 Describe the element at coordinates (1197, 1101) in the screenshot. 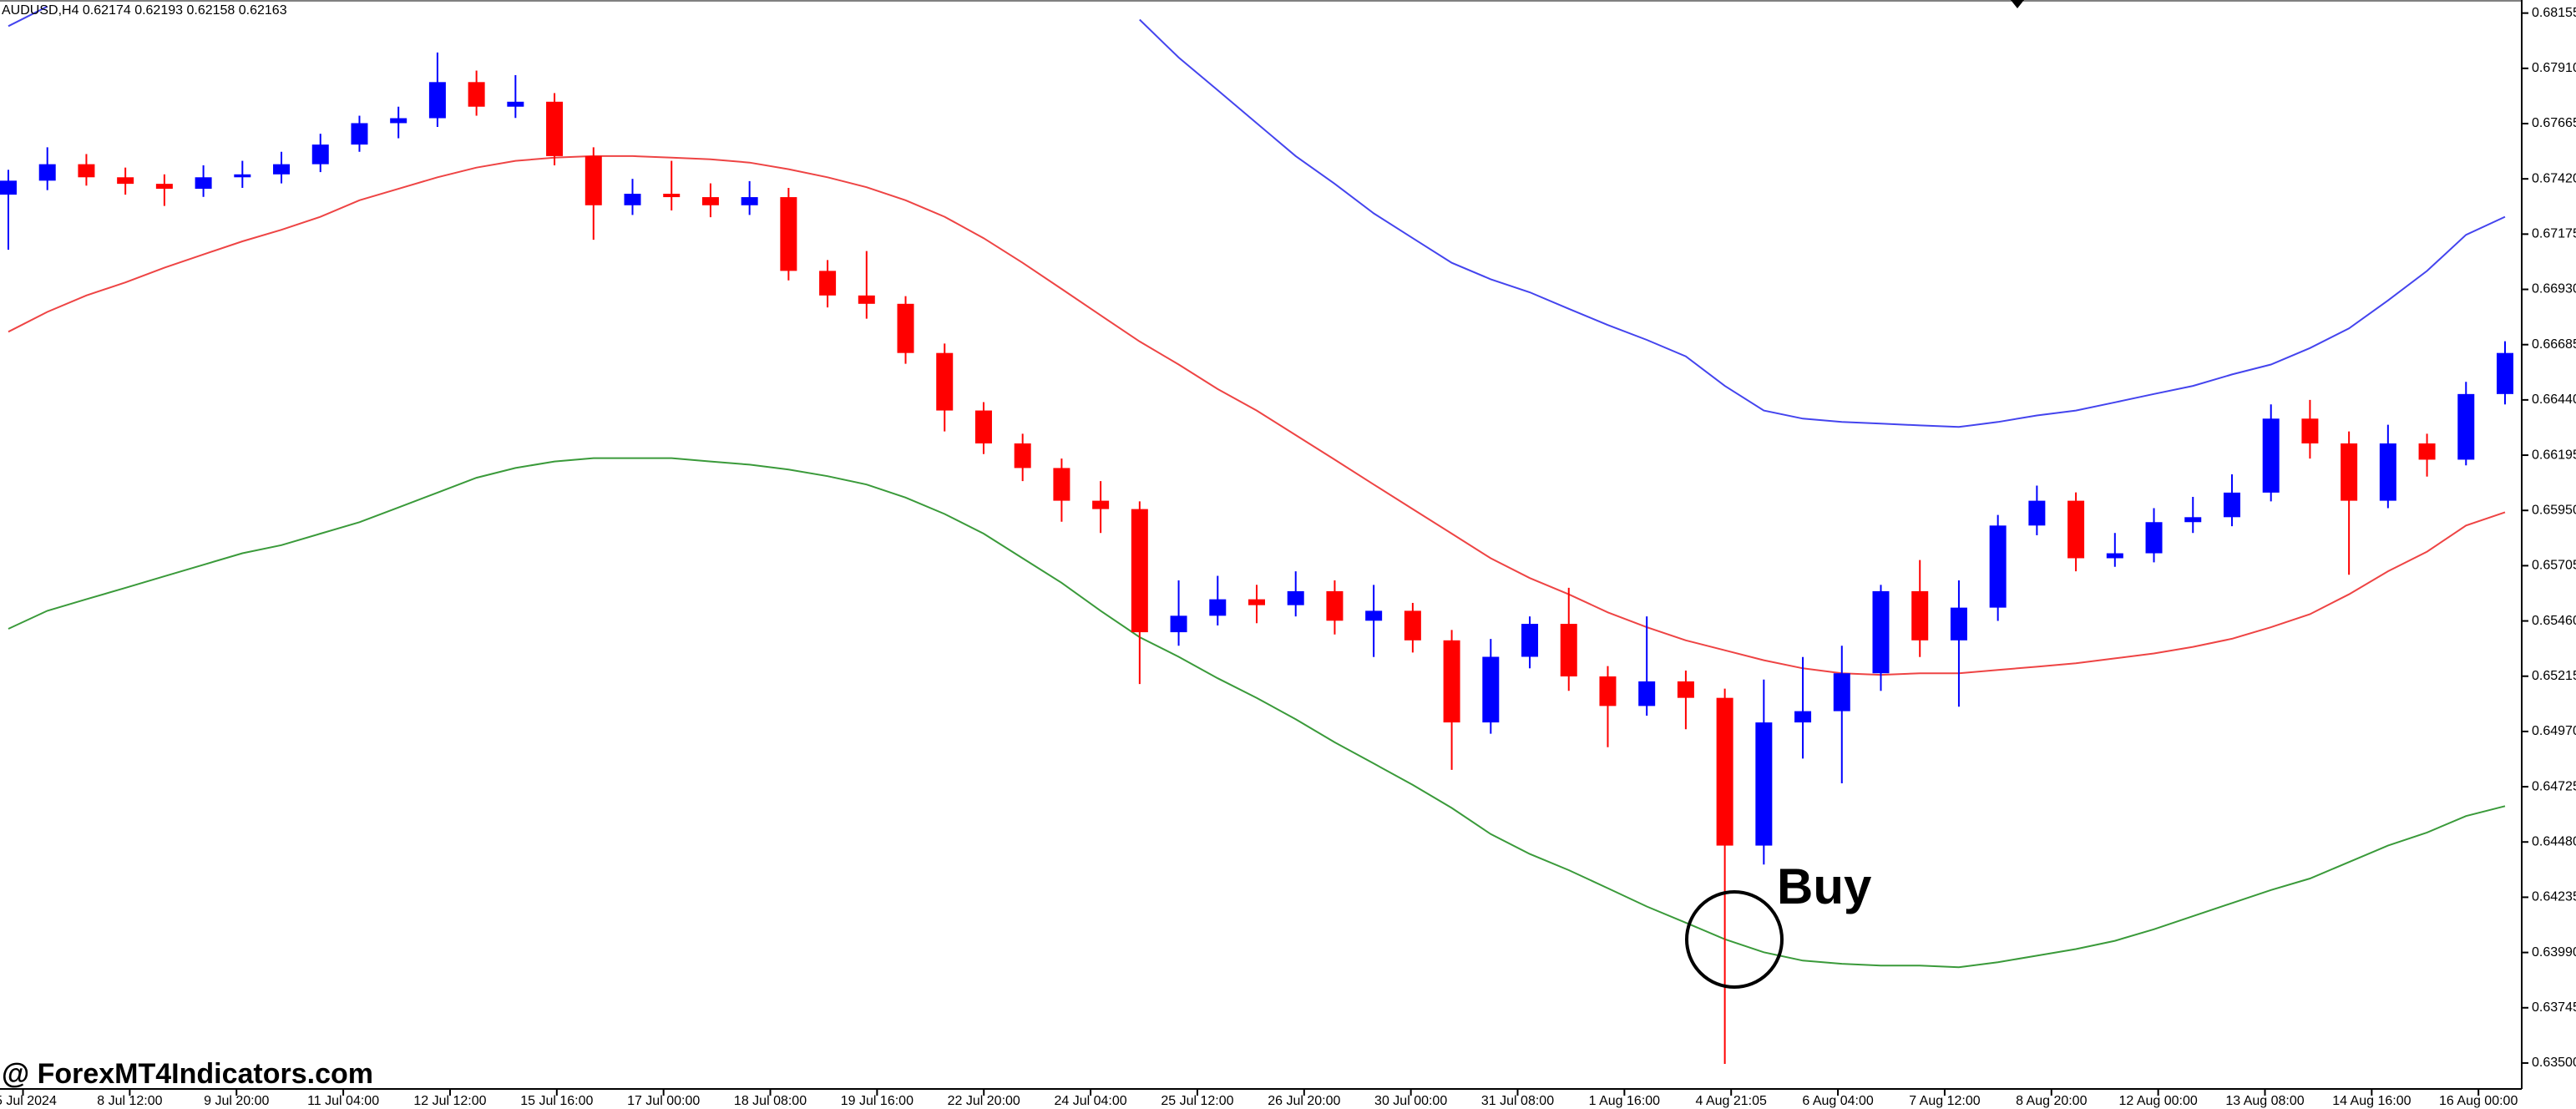

I see `x-tick-label: 25 Jul 12:00` at that location.